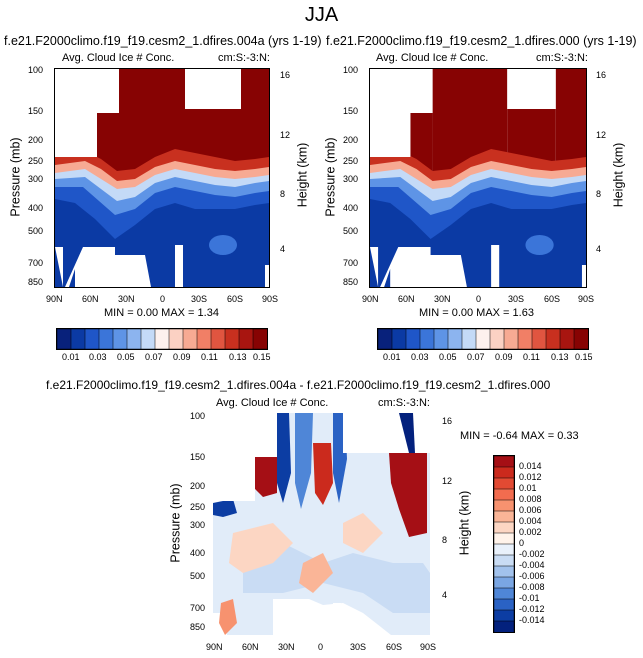  Describe the element at coordinates (323, 474) in the screenshot. I see `panel3-red-mid` at that location.